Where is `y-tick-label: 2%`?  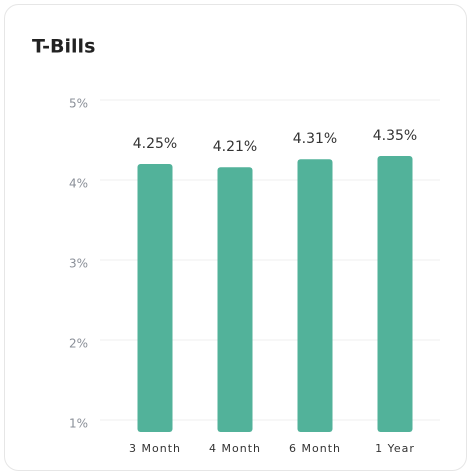
y-tick-label: 2% is located at coordinates (78, 344).